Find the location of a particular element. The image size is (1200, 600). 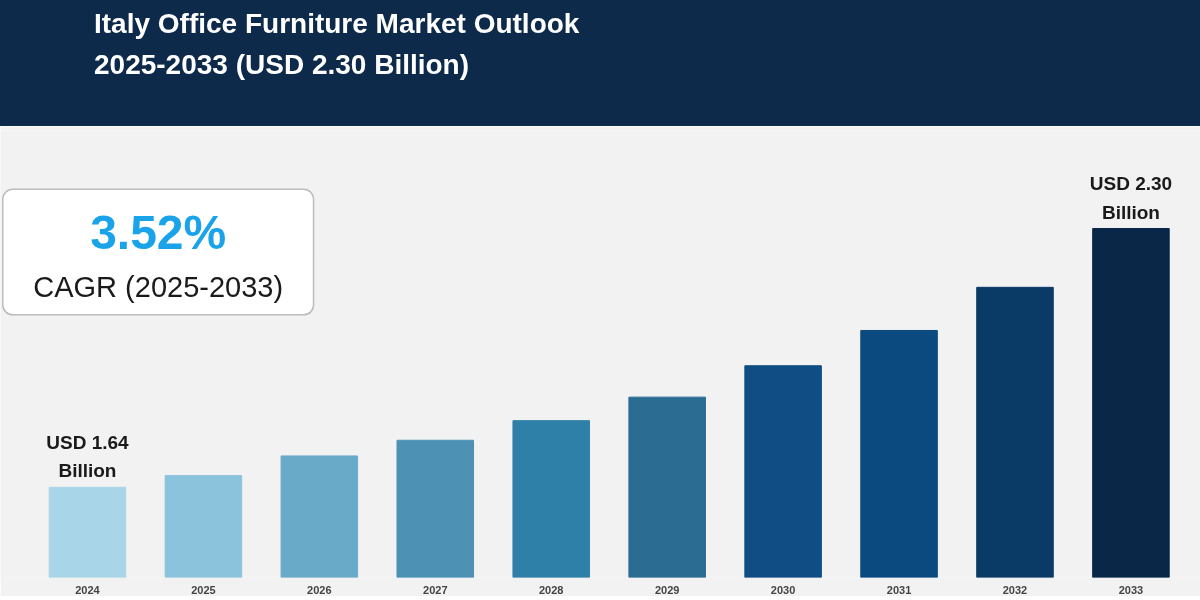

x-tick-label: 2024 is located at coordinates (88, 589).